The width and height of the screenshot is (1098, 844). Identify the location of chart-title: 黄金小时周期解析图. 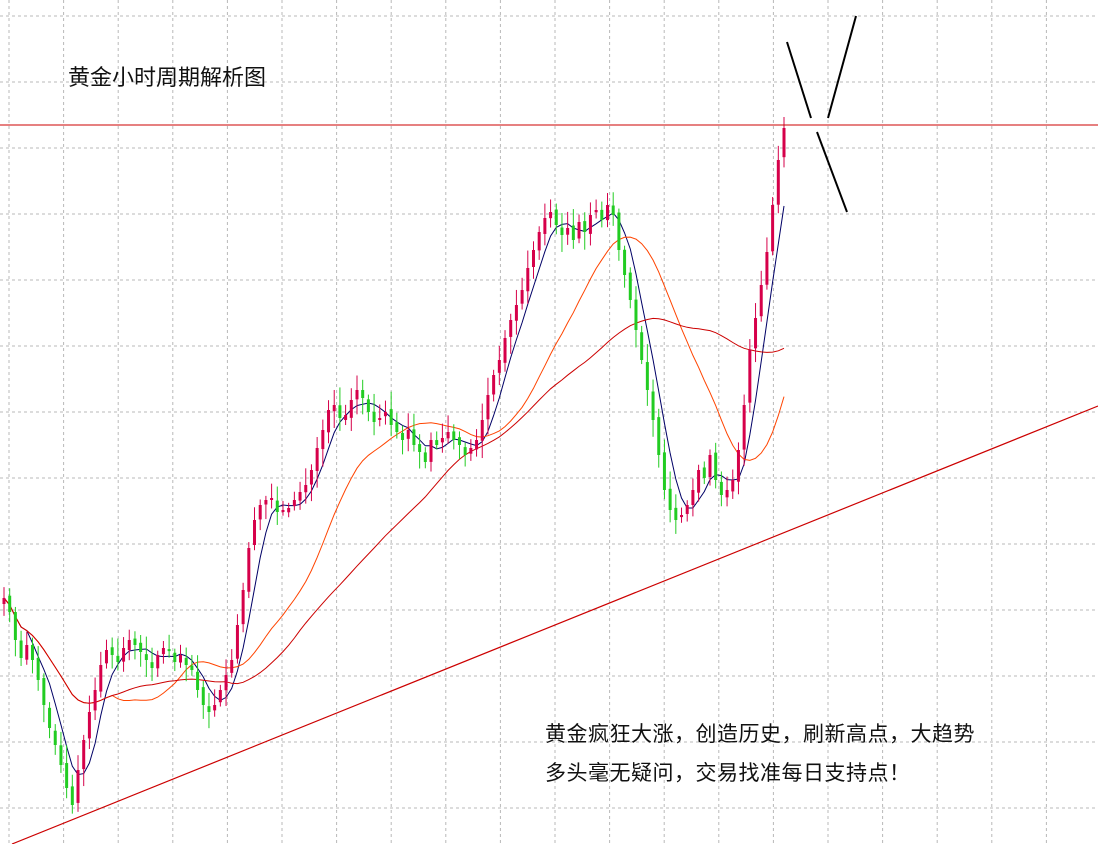
(167, 78).